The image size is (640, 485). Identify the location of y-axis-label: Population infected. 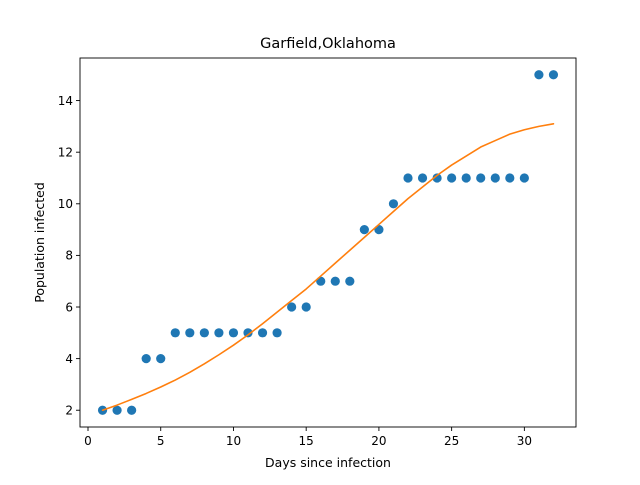
(39, 242).